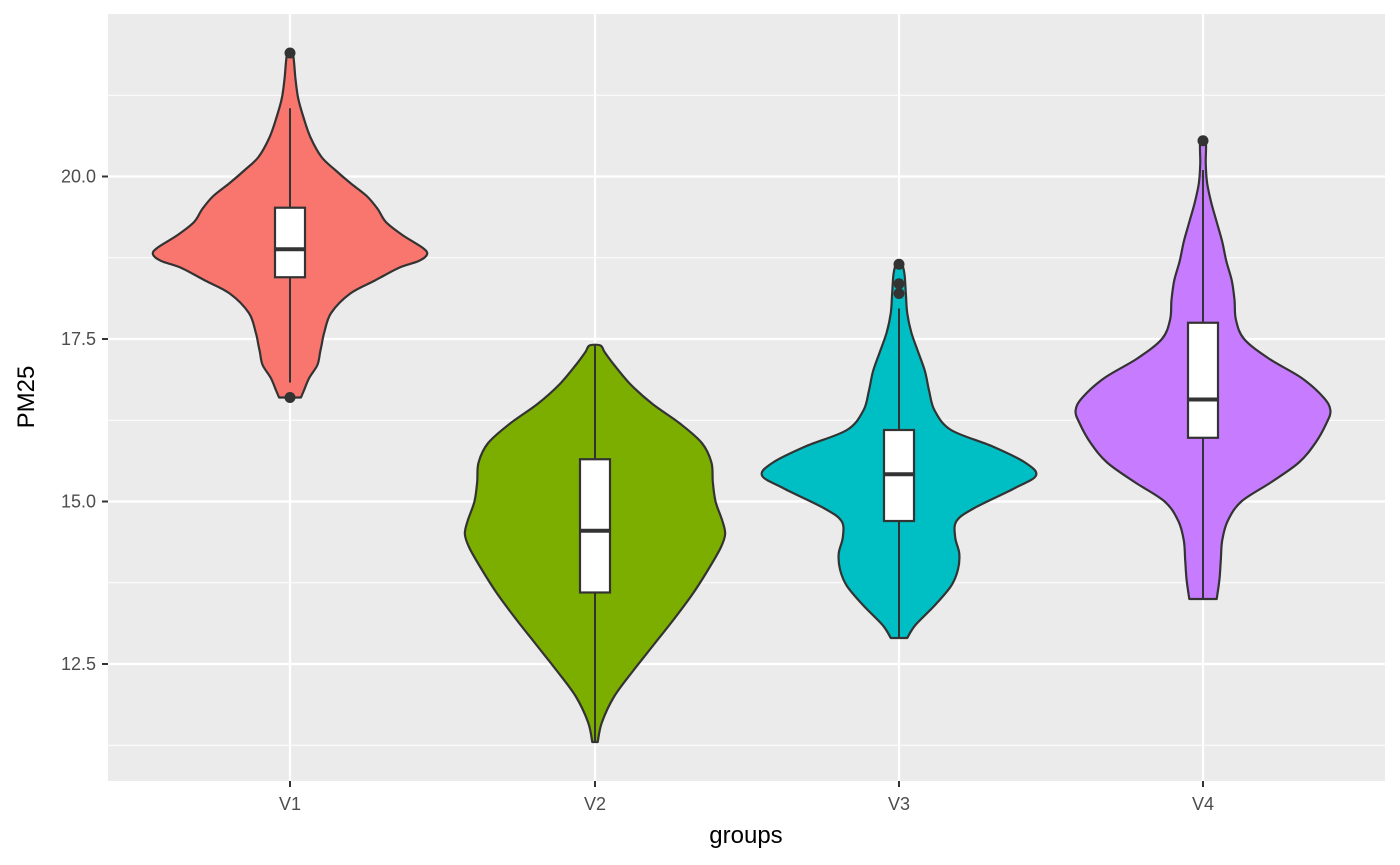  I want to click on violin-group-v2, so click(595, 543).